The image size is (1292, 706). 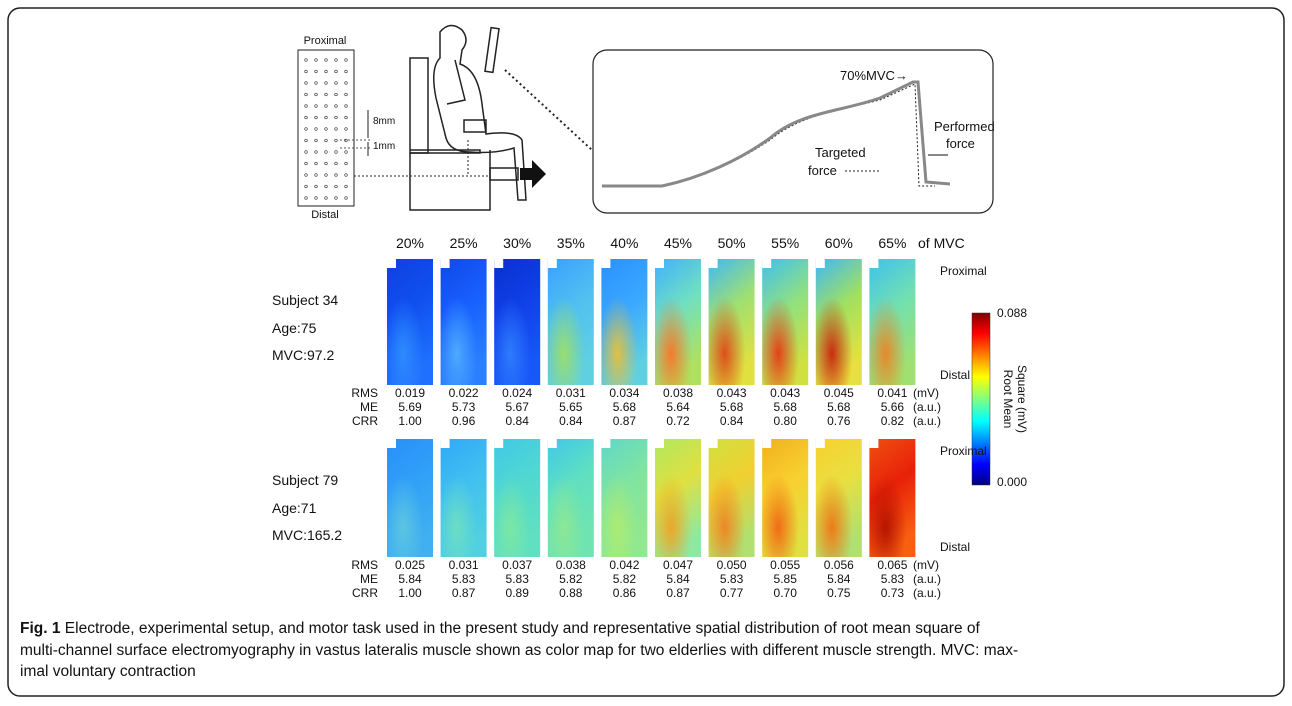 What do you see at coordinates (732, 393) in the screenshot?
I see `metric-value: 0.043` at bounding box center [732, 393].